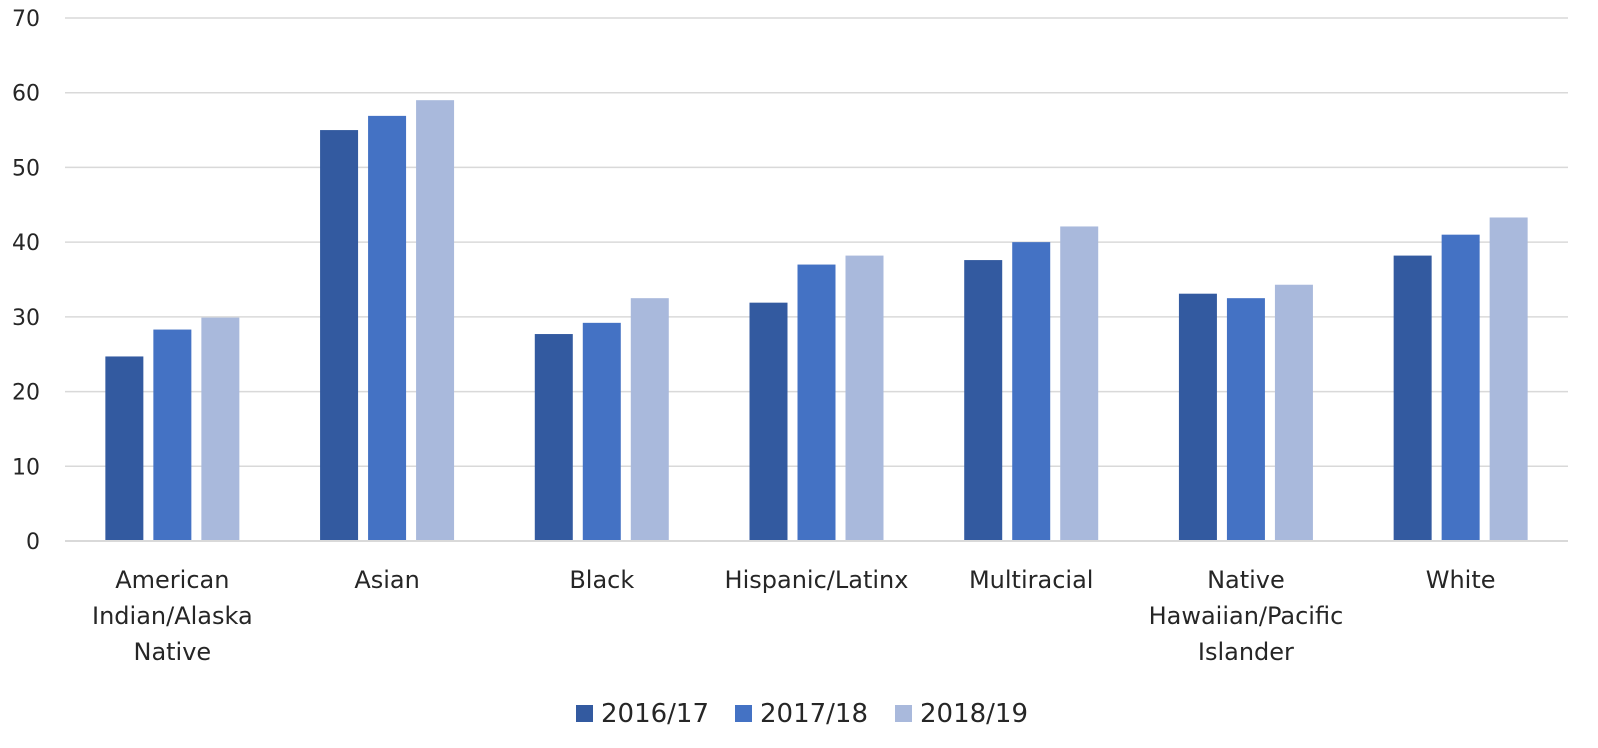 This screenshot has height=748, width=1598. I want to click on y-tick-label: 40, so click(26, 243).